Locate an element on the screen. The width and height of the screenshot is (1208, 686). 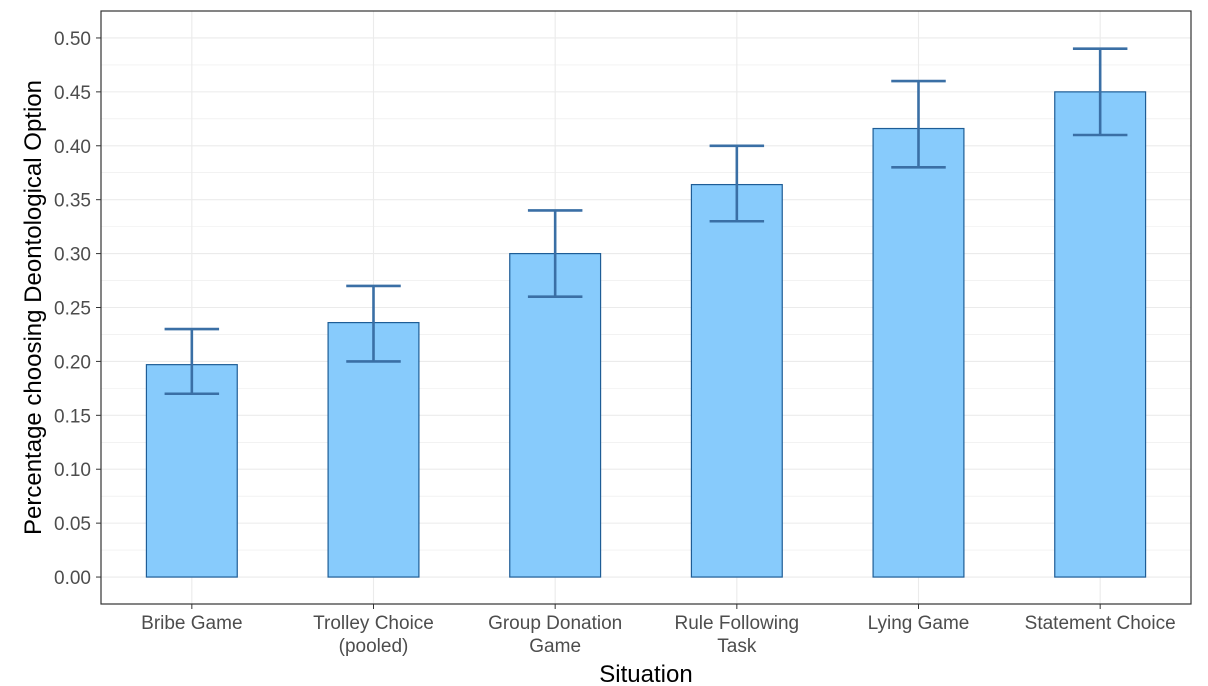
x-tick-label-line: Trolley Choice is located at coordinates (373, 623).